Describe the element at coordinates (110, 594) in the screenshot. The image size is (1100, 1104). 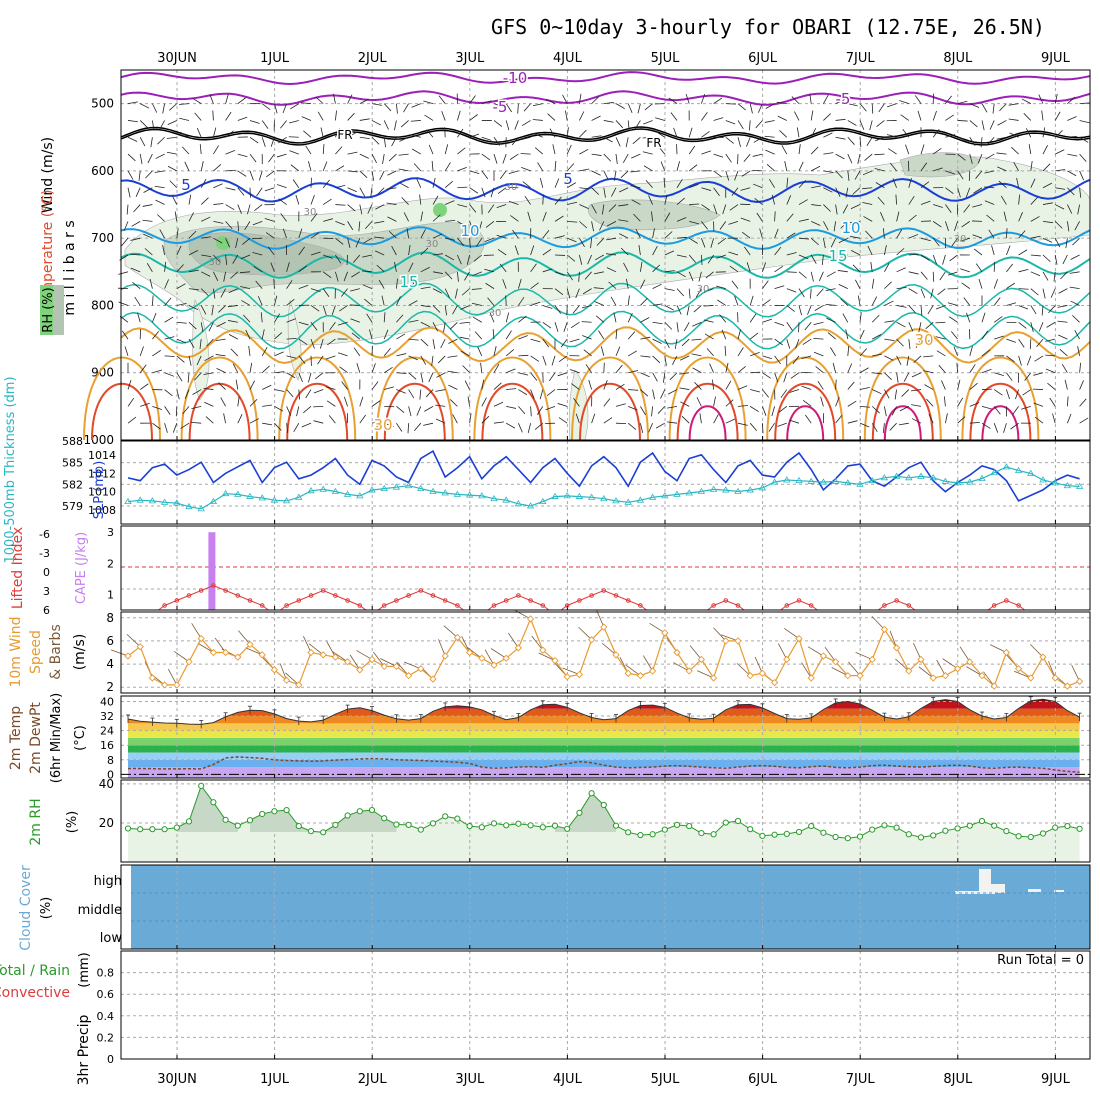
I see `cape-tick-label: 1` at that location.